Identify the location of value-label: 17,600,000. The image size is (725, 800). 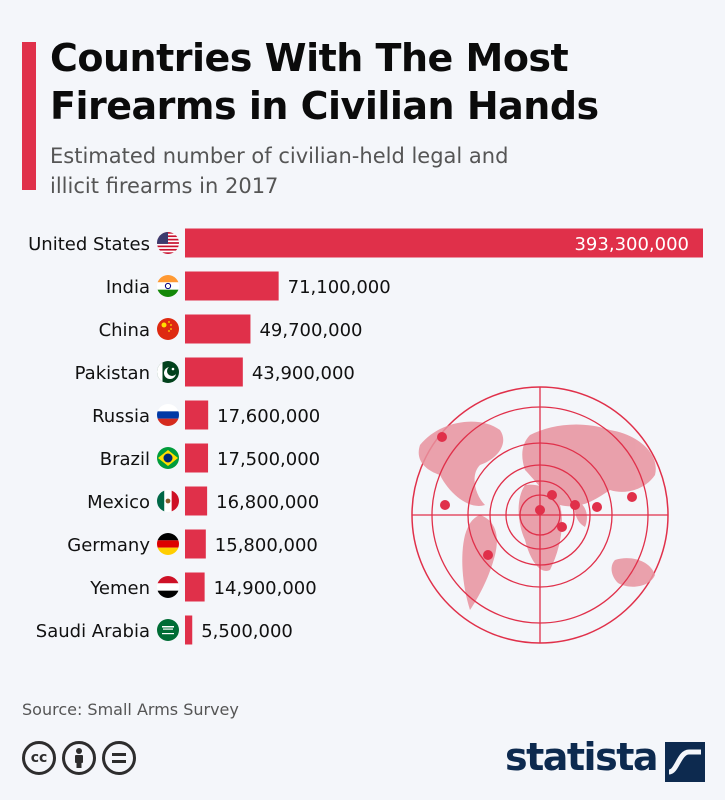
(268, 416).